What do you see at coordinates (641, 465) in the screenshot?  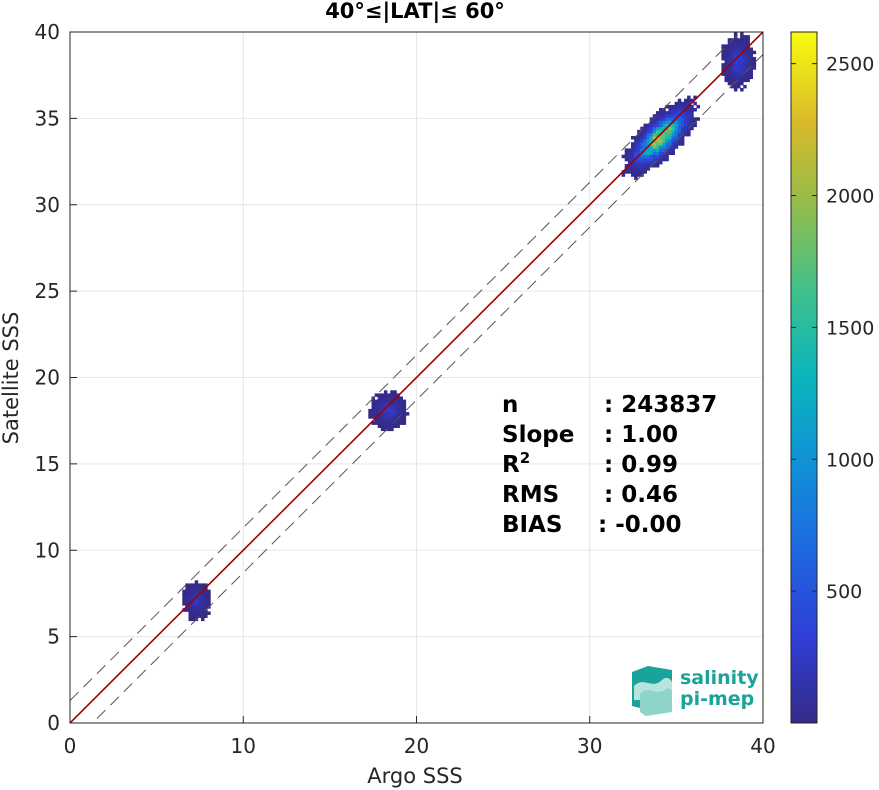 I see `stat-value: : 0.99` at bounding box center [641, 465].